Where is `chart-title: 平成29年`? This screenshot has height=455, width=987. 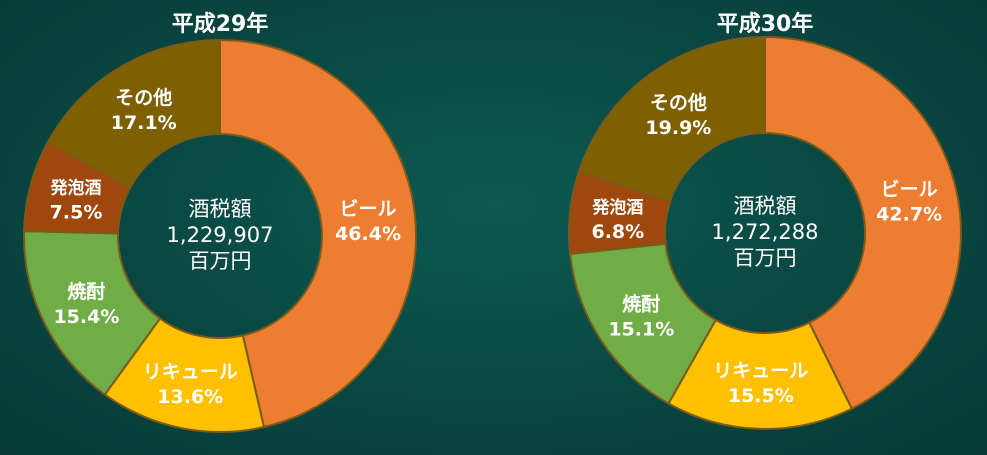
chart-title: 平成29年 is located at coordinates (220, 24).